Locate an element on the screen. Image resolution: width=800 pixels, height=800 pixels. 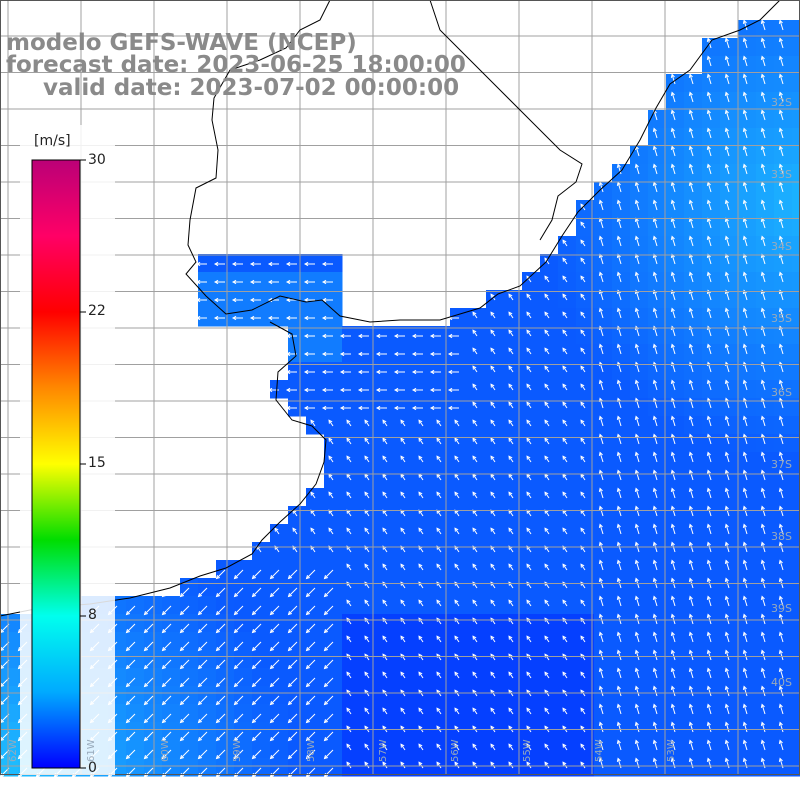
lat-label: 37S is located at coordinates (781, 464).